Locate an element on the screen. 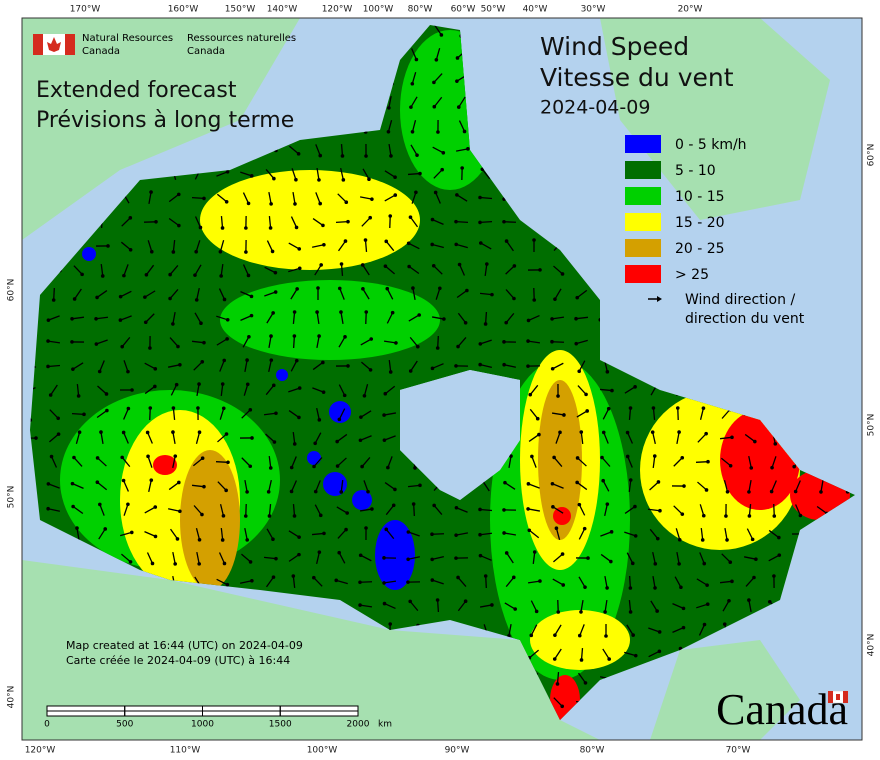  legend-swatch is located at coordinates (643, 196).